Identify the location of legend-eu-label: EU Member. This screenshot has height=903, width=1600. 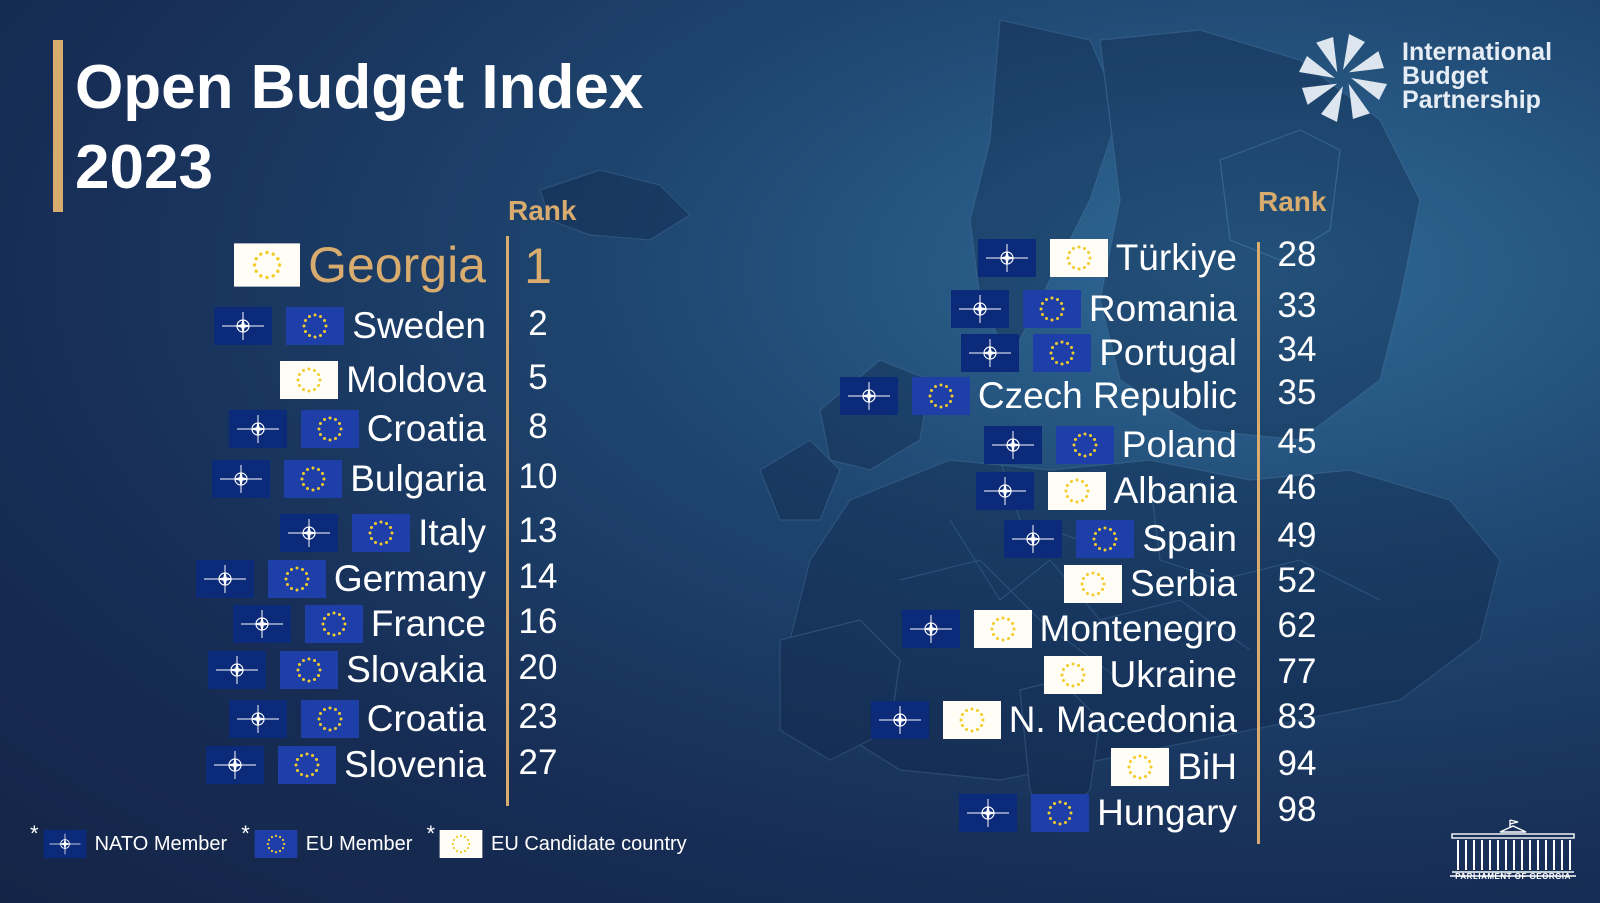
(359, 843).